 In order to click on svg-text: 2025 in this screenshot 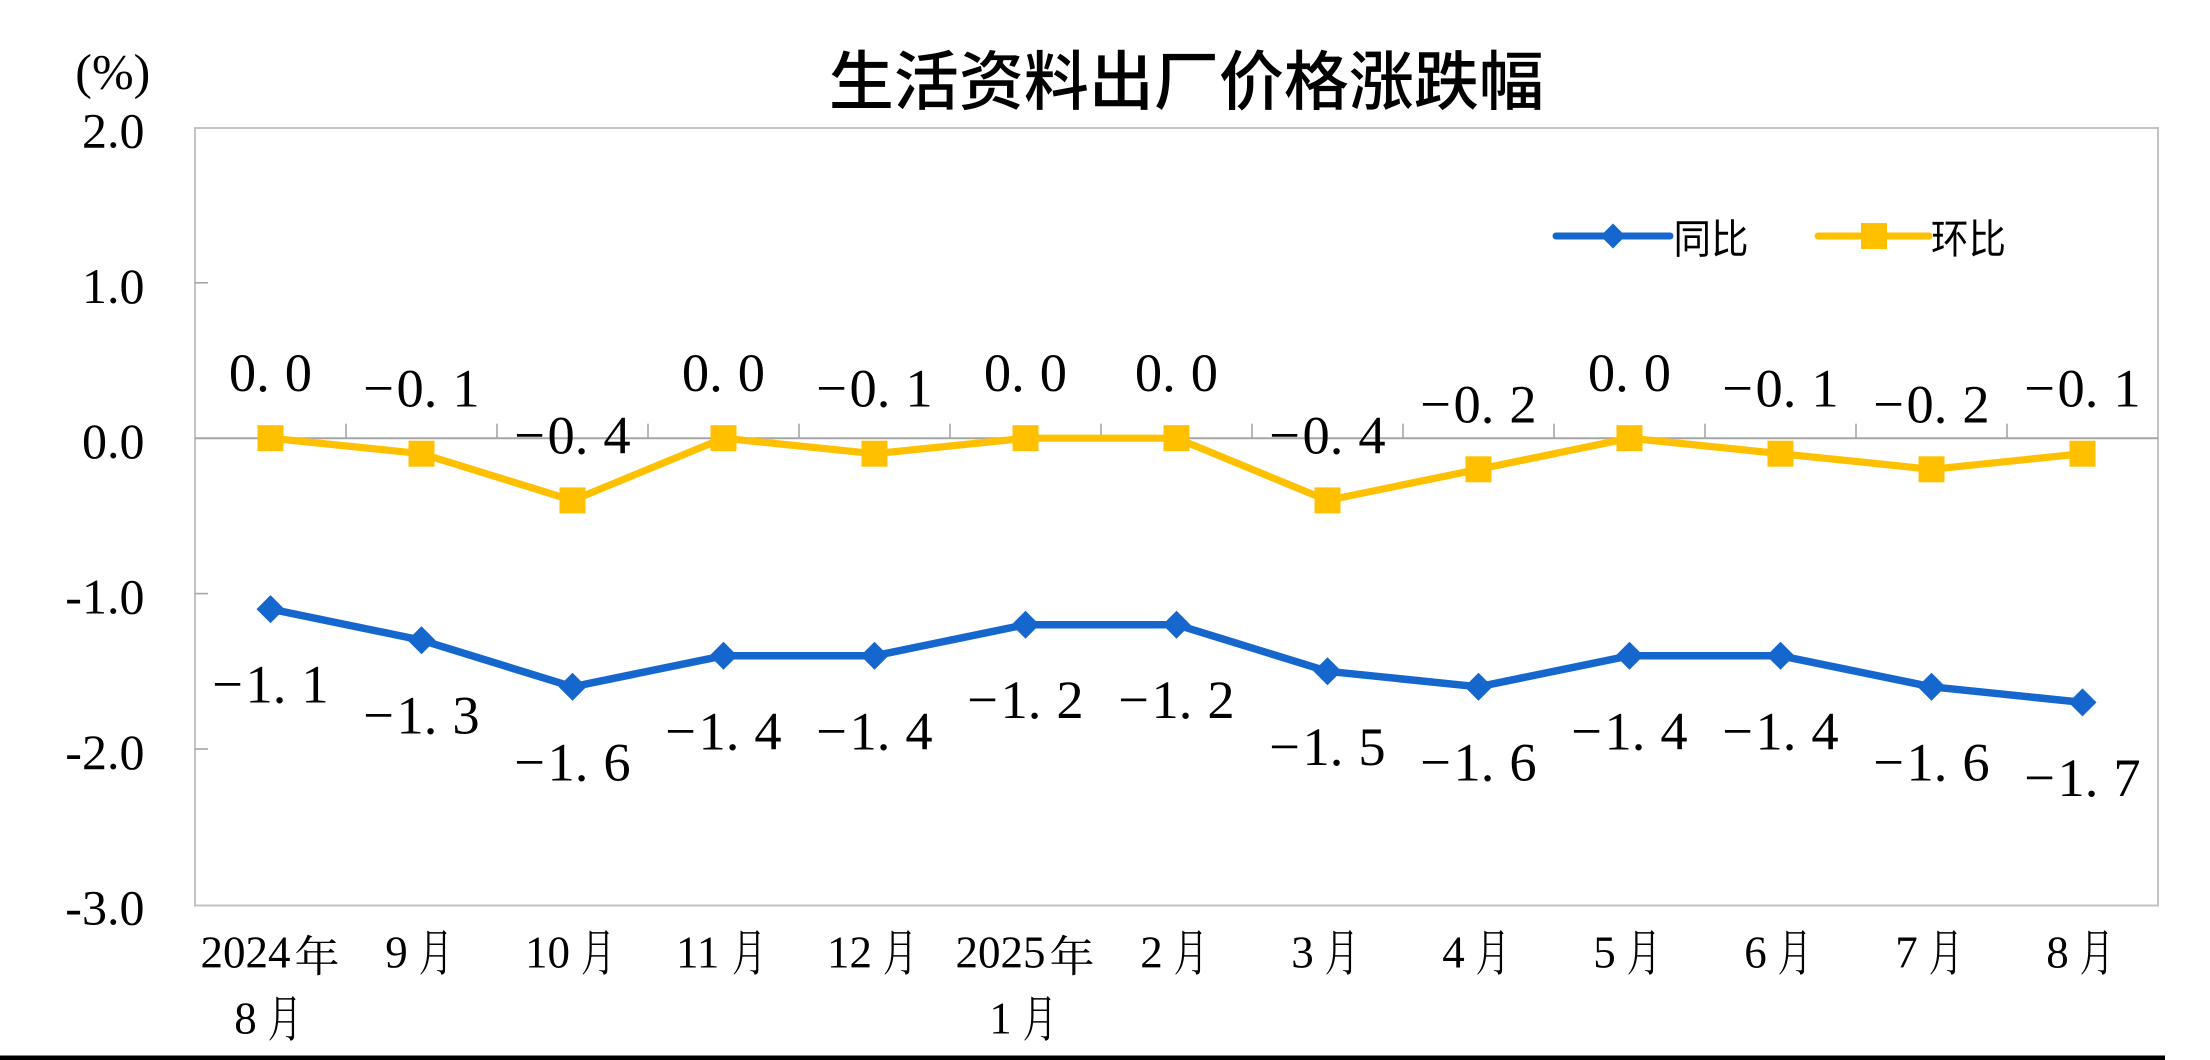, I will do `click(1001, 953)`.